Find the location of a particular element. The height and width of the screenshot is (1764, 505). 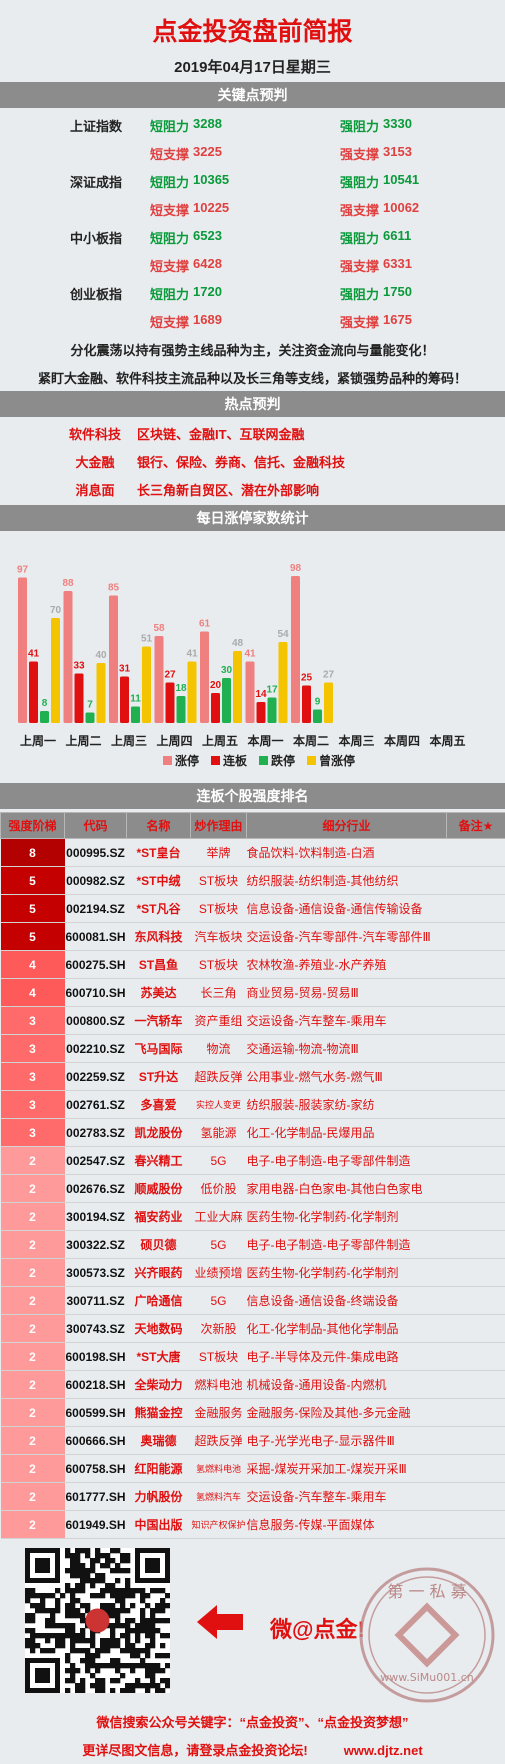

bar-连板-上周一 is located at coordinates (33, 692).